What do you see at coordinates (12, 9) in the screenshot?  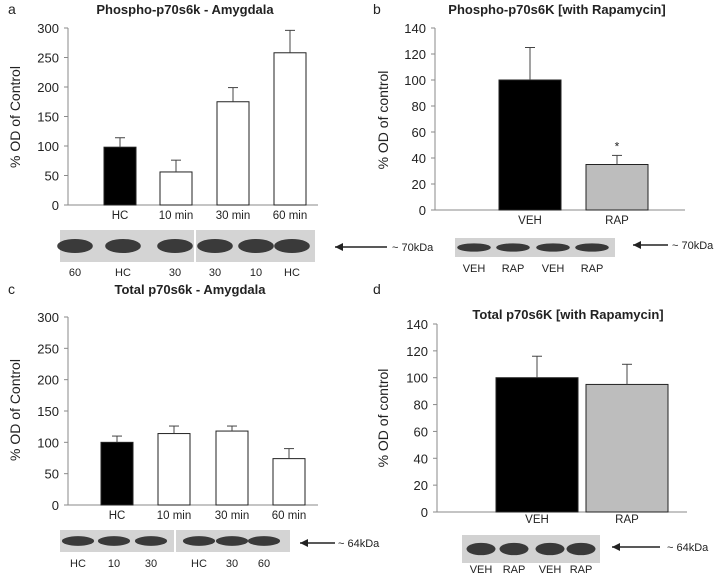 I see `panel-label: a` at bounding box center [12, 9].